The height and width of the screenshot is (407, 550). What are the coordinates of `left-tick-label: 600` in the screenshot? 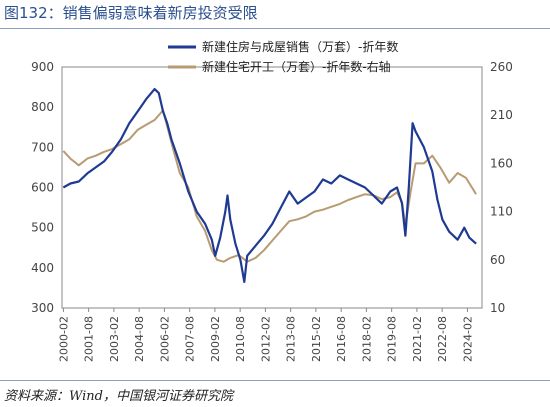 It's located at (42, 188).